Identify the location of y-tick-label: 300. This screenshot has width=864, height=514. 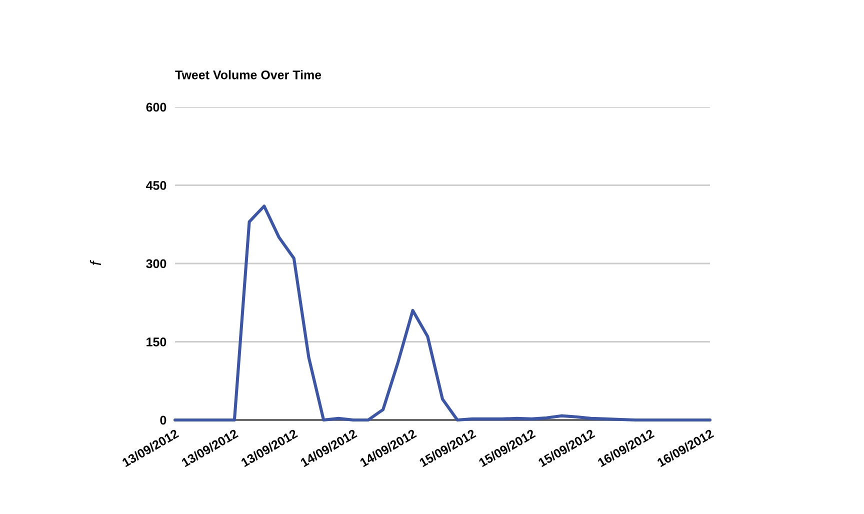
(156, 263).